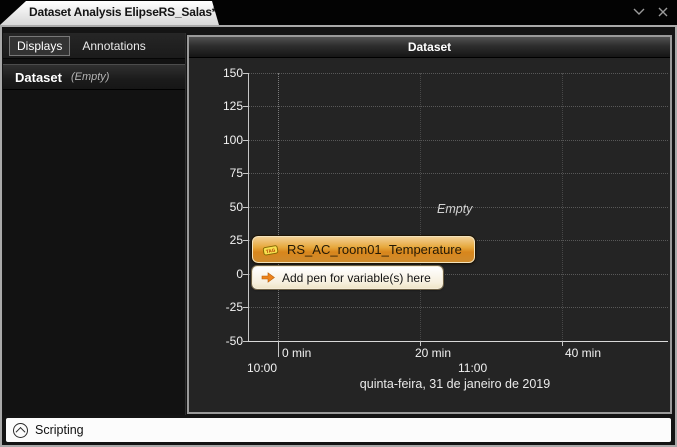  Describe the element at coordinates (38, 77) in the screenshot. I see `dataset-item-name: Dataset` at that location.